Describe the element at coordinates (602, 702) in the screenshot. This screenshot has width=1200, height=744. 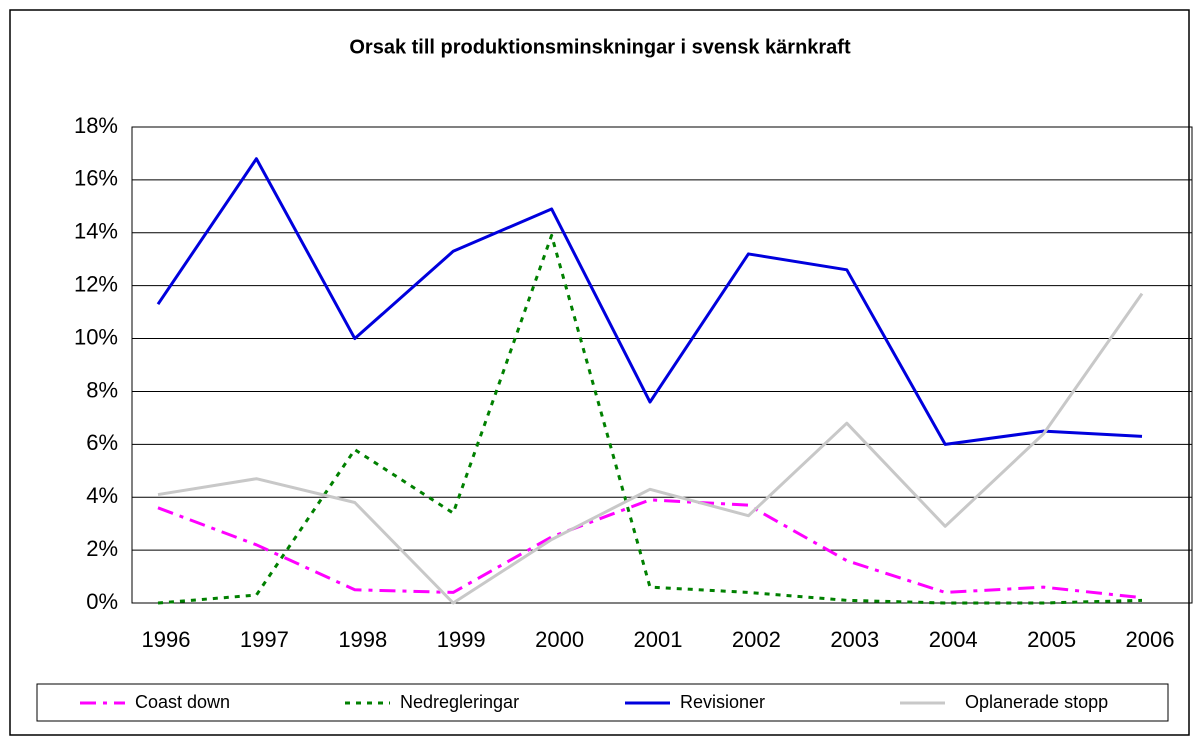
I see `legend` at that location.